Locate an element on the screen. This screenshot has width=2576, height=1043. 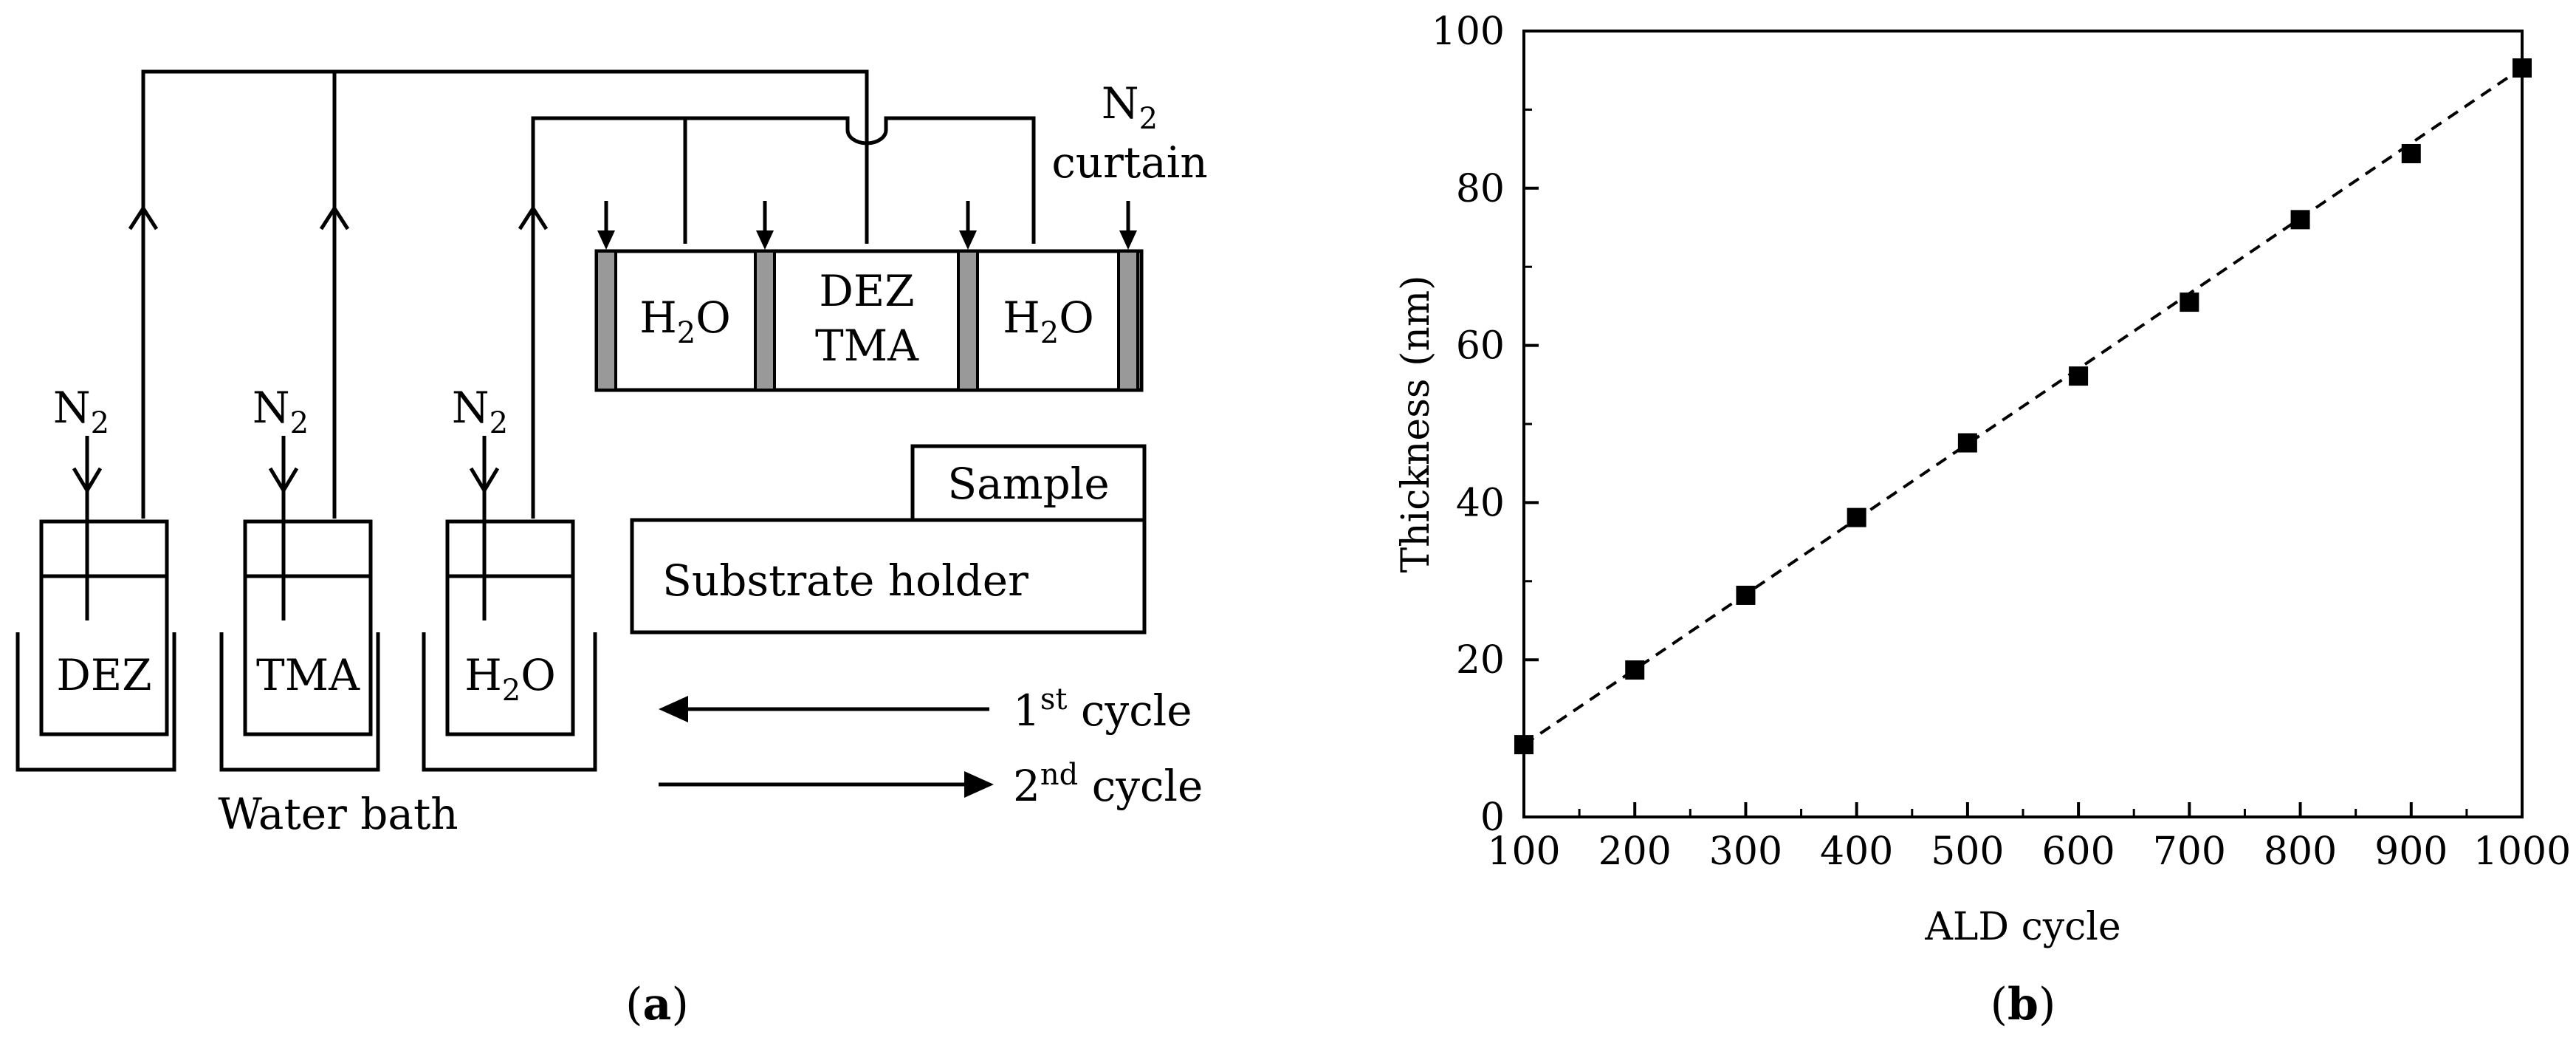
h2o-manifold is located at coordinates (783, 317).